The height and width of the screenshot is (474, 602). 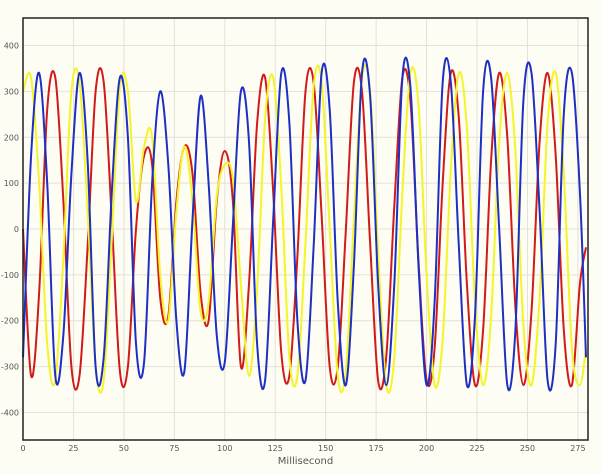 What do you see at coordinates (16, 229) in the screenshot?
I see `y-tick-label: 0` at bounding box center [16, 229].